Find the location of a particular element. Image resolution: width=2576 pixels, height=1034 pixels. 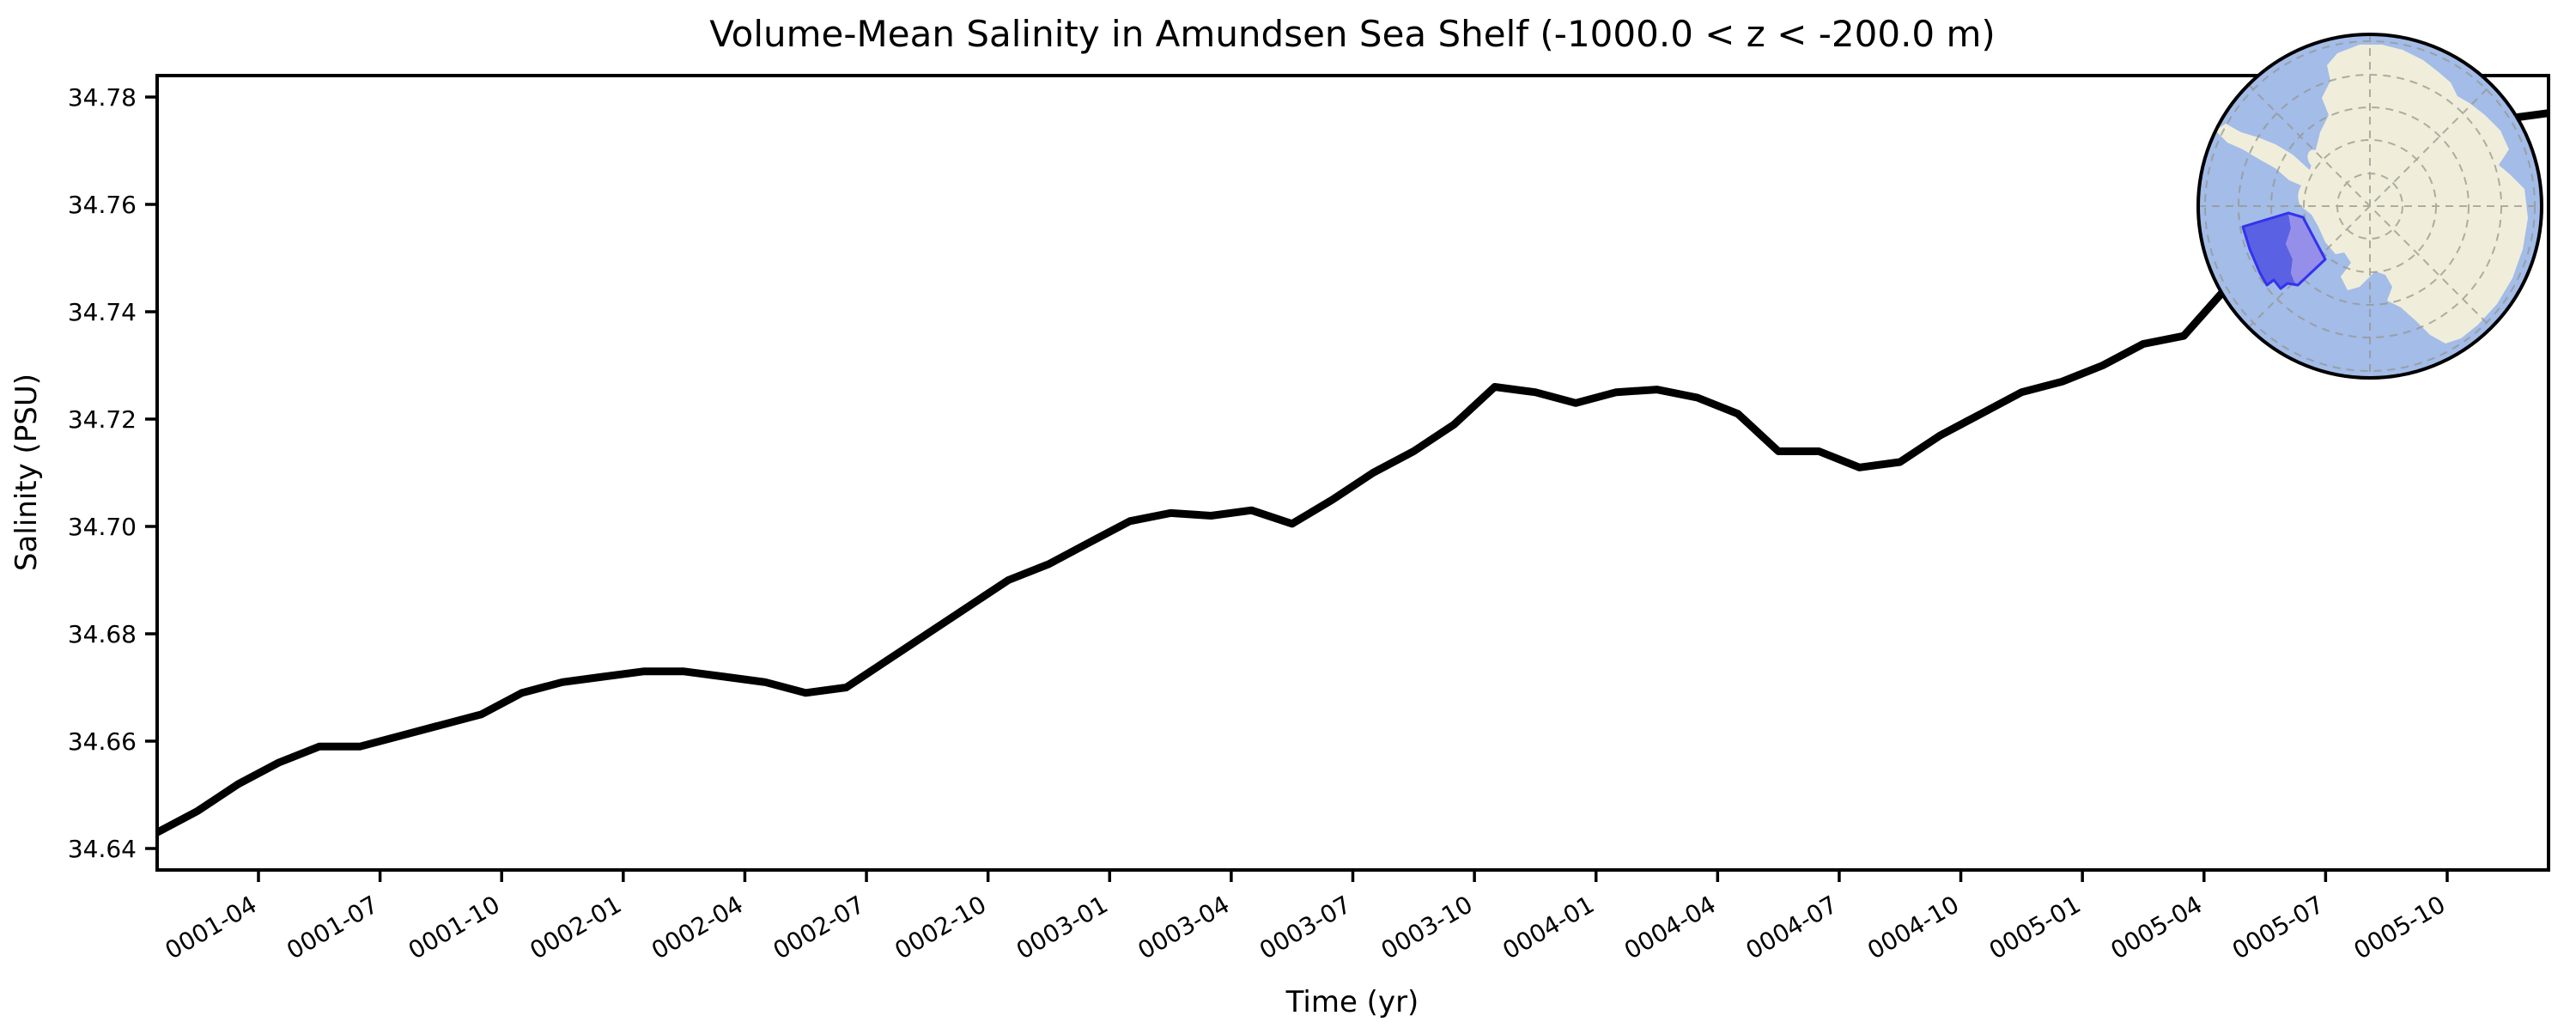

x-tick-label: 0003-01 is located at coordinates (1063, 927).